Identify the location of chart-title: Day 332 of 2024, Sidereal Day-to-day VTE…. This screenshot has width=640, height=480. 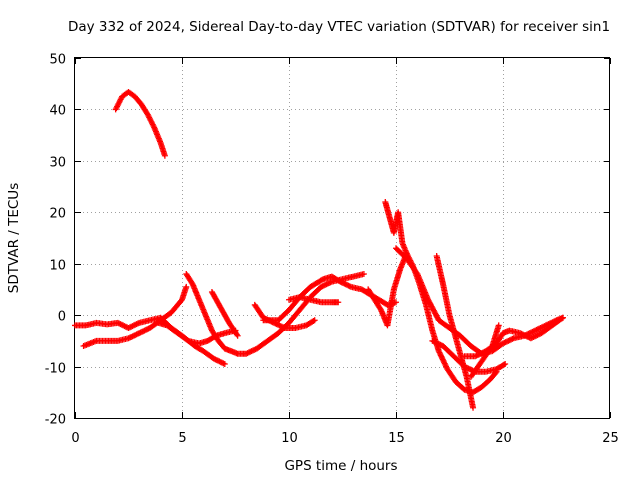
(339, 27).